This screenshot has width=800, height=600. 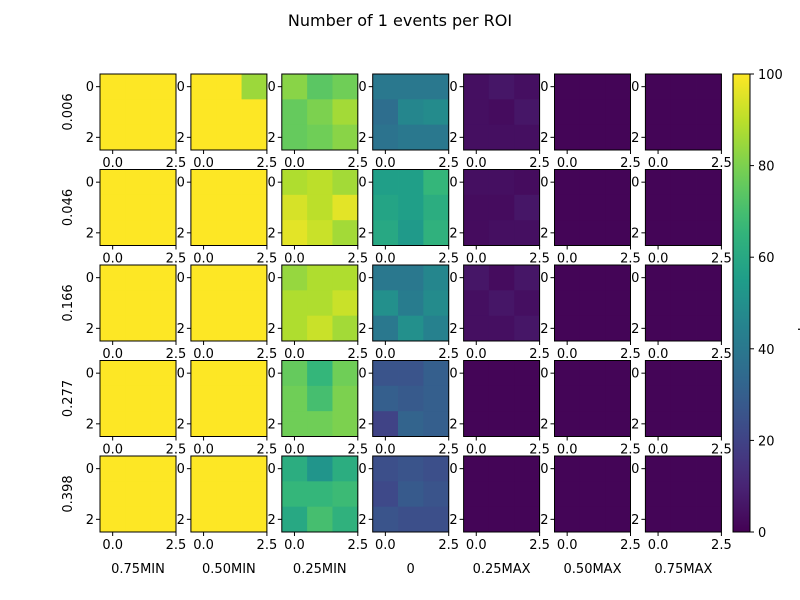 I want to click on row-label: 0.006, so click(x=68, y=111).